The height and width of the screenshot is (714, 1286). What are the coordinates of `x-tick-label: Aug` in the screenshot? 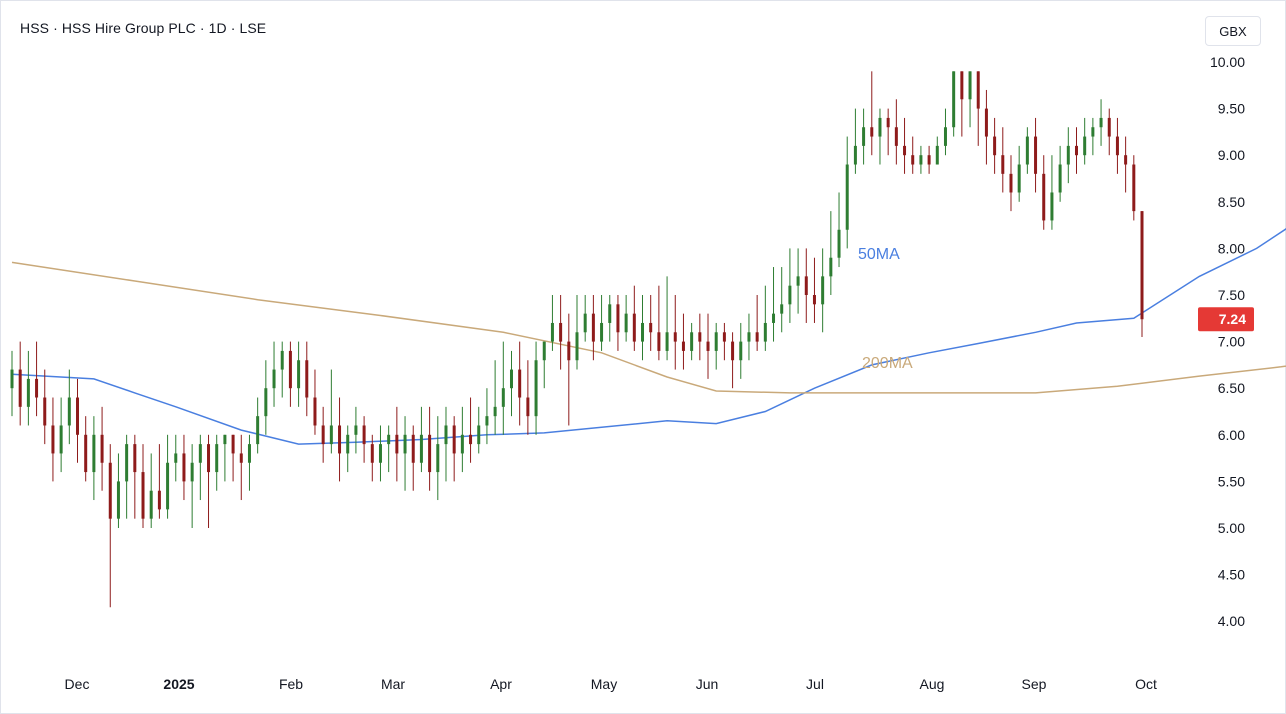 It's located at (932, 684).